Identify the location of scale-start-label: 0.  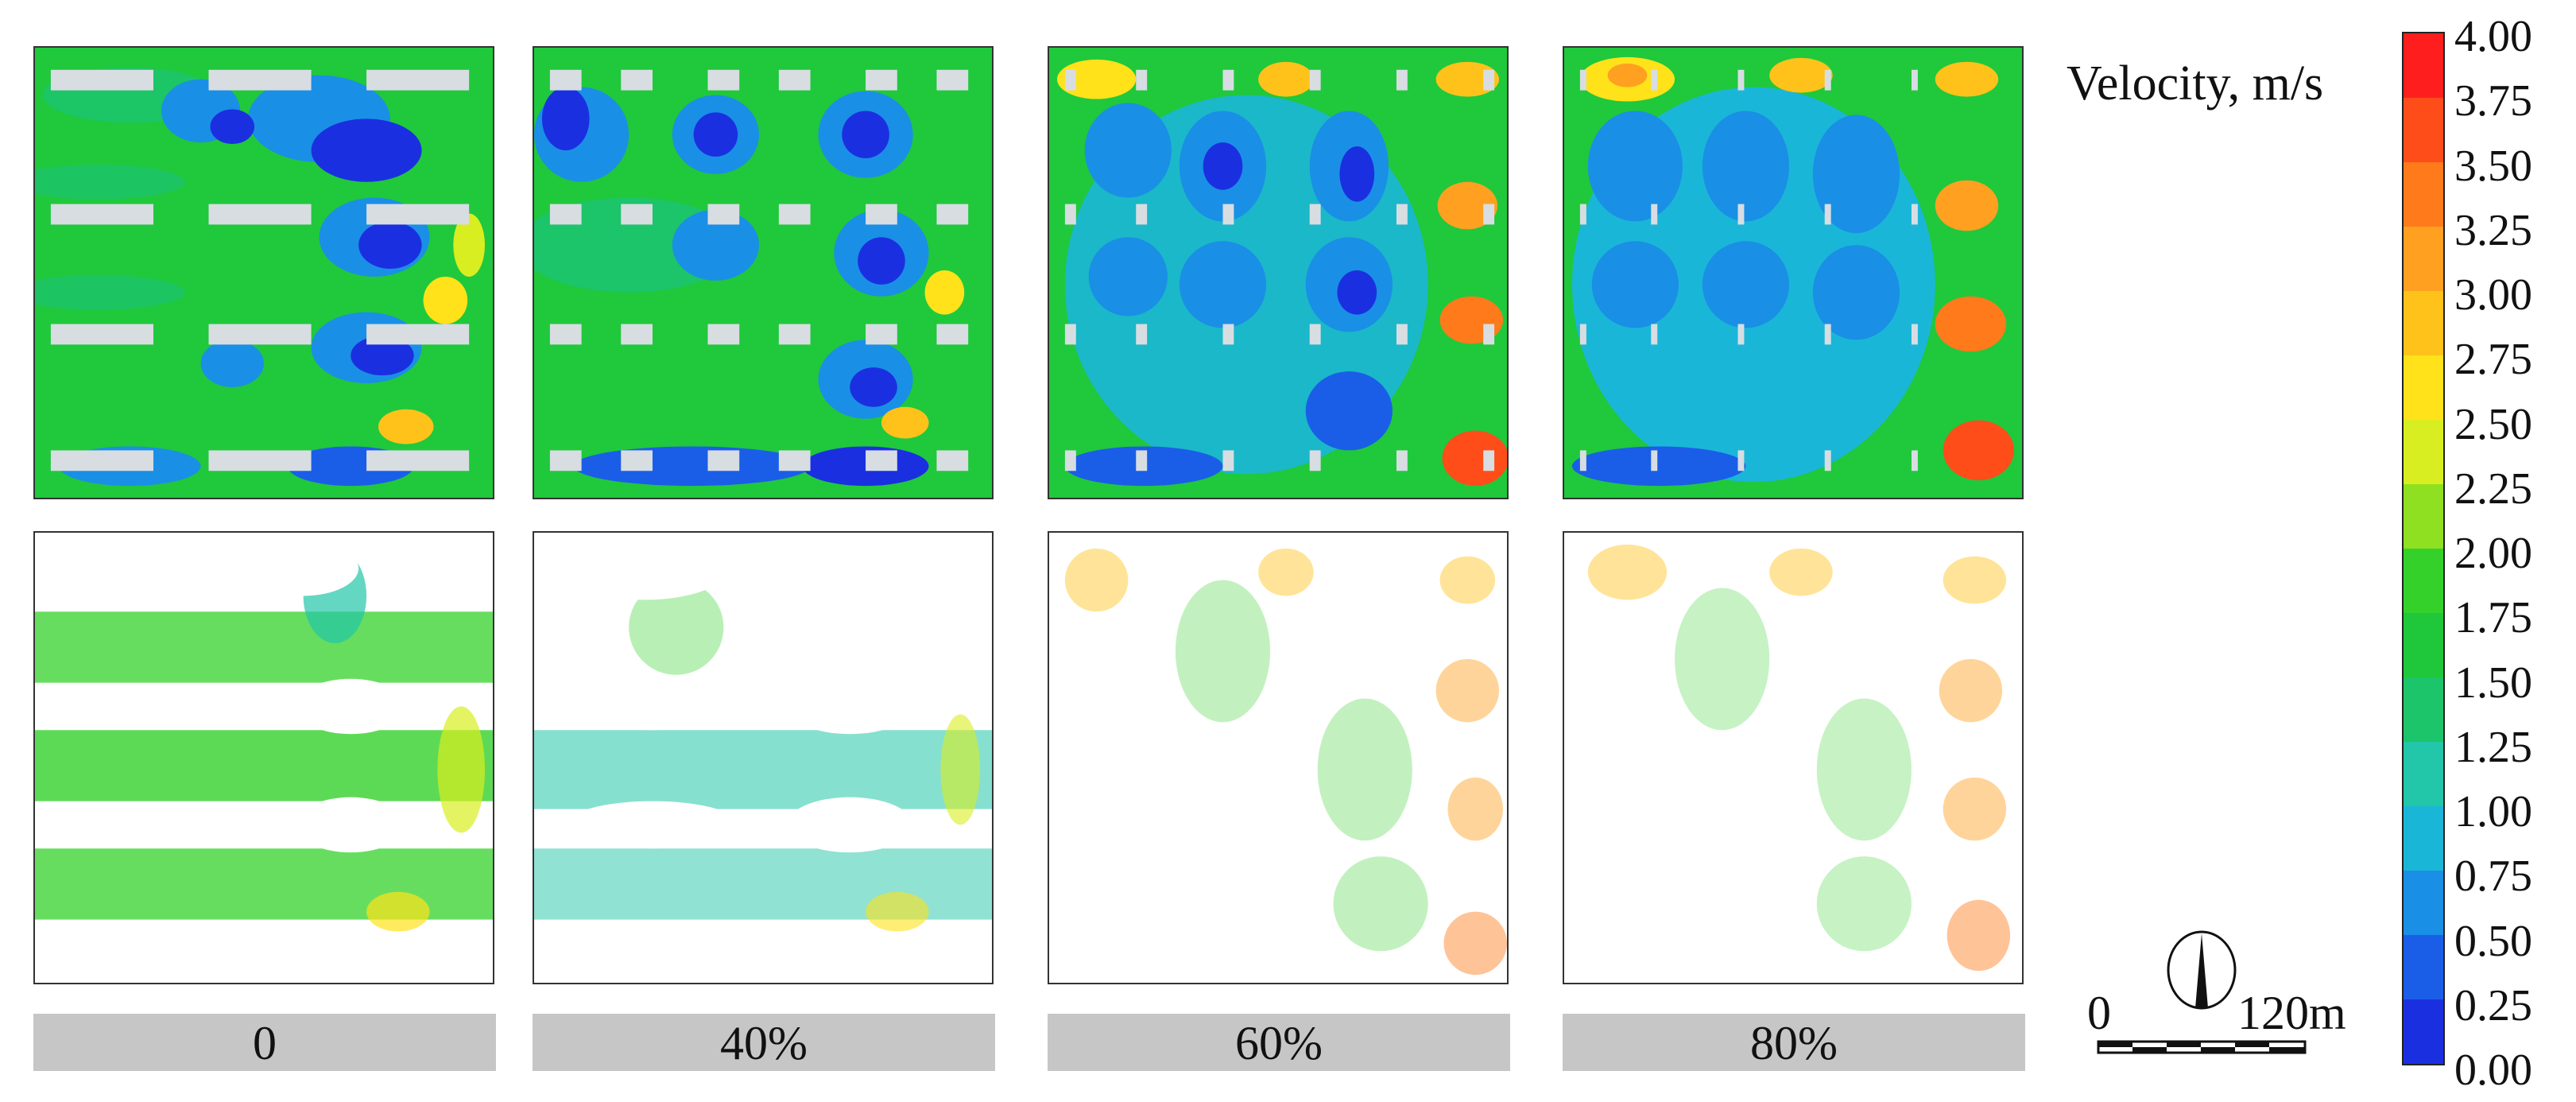
(2099, 1013).